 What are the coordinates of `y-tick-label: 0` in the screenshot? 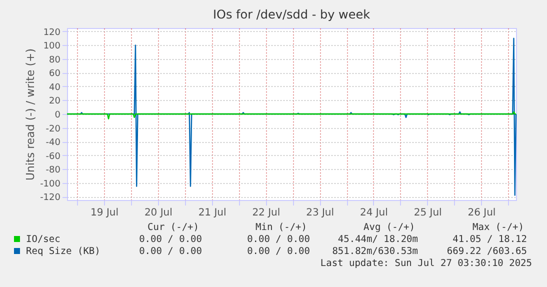 It's located at (57, 115).